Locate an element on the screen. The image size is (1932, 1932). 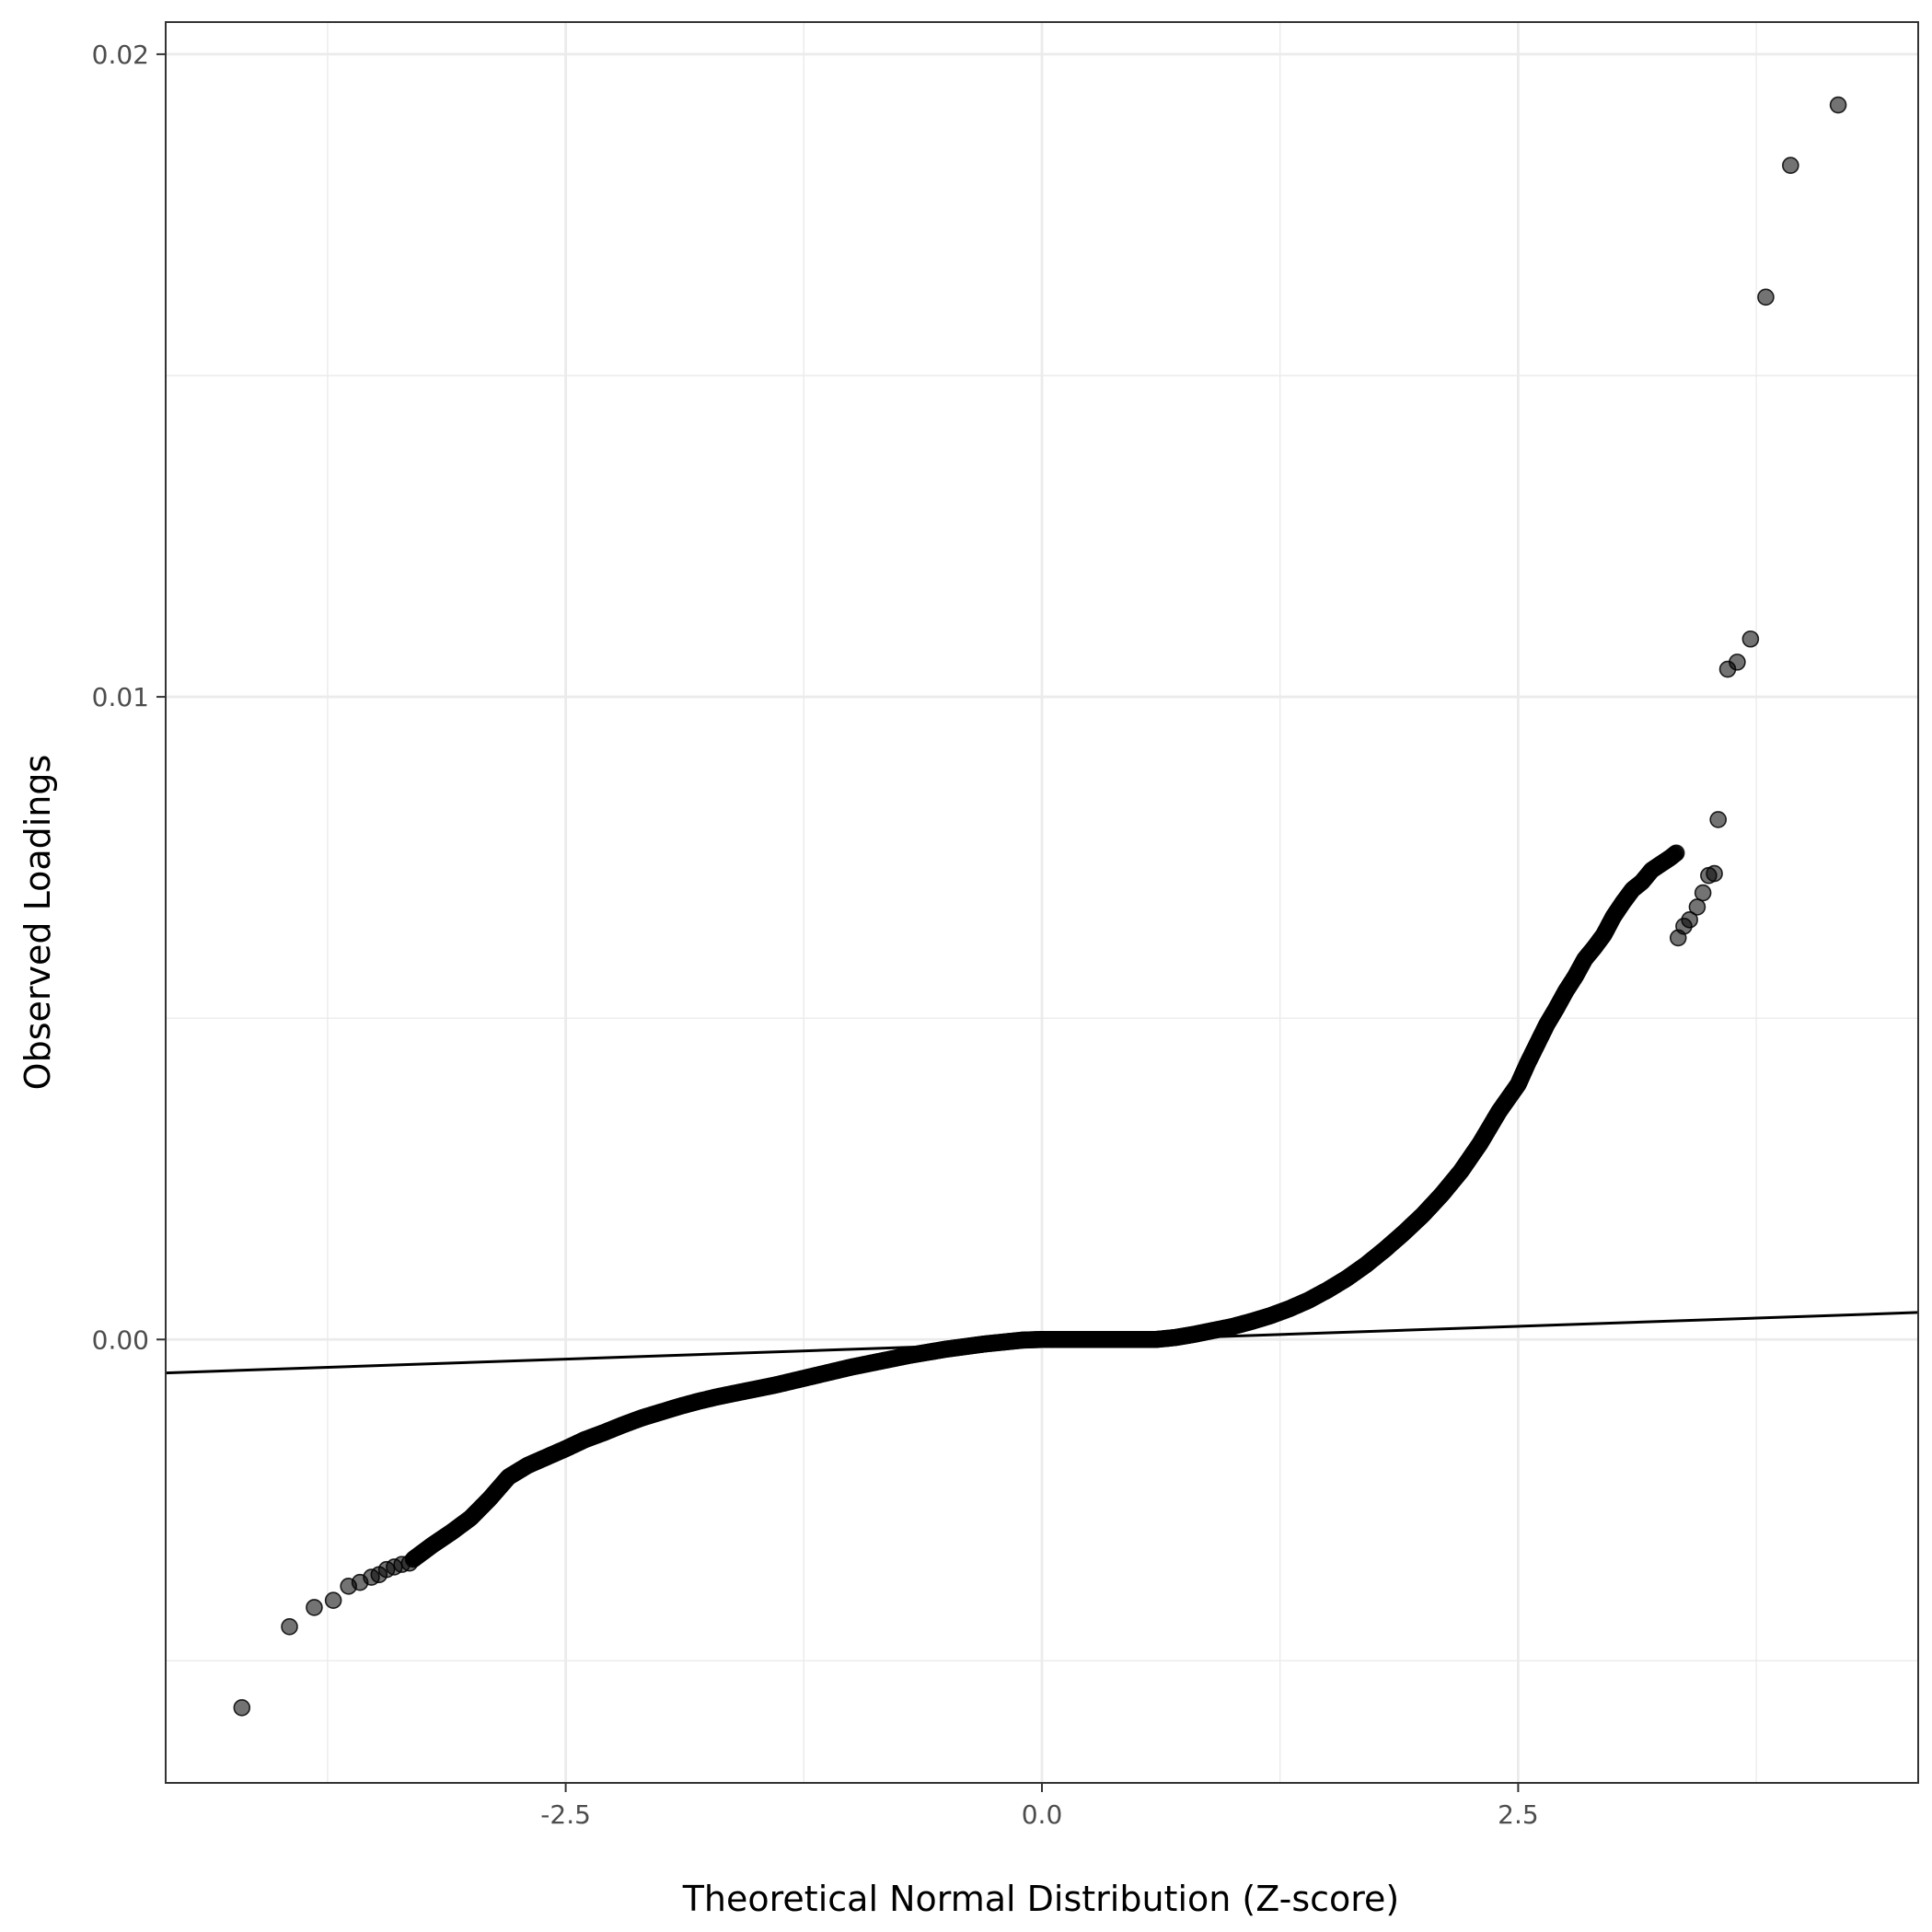
x-tick-label: 0.0 is located at coordinates (1042, 1815).